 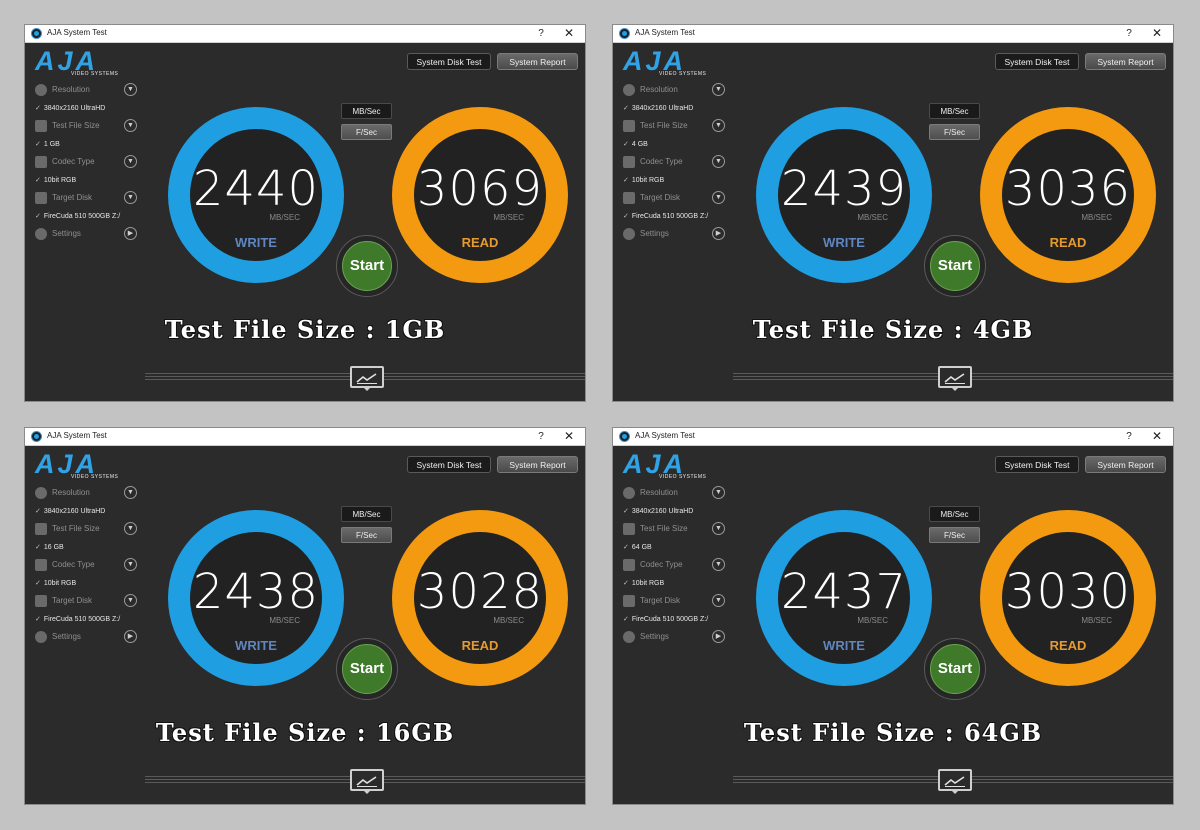 What do you see at coordinates (658, 108) in the screenshot?
I see `resolution-value: ✓ 3840x2160 UltraHD` at bounding box center [658, 108].